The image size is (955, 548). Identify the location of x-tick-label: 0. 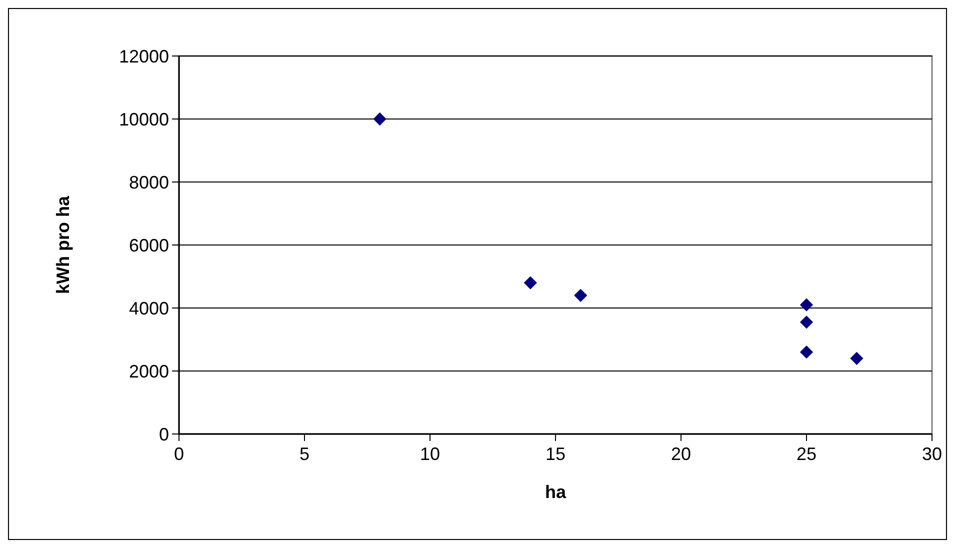
(179, 454).